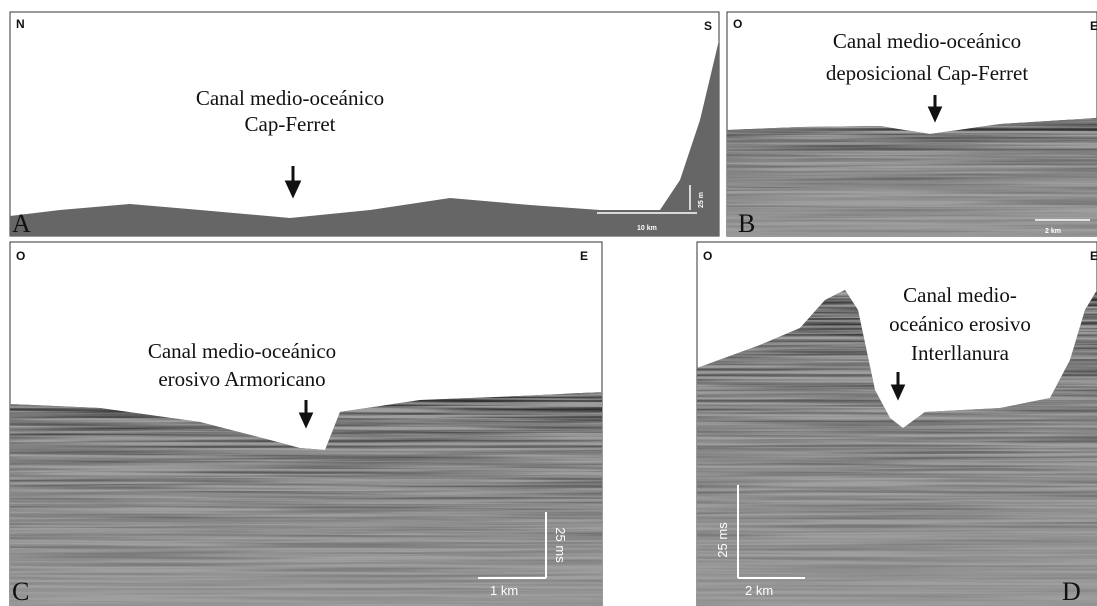 This screenshot has height=606, width=1097. I want to click on panel-letter: D, so click(1071, 591).